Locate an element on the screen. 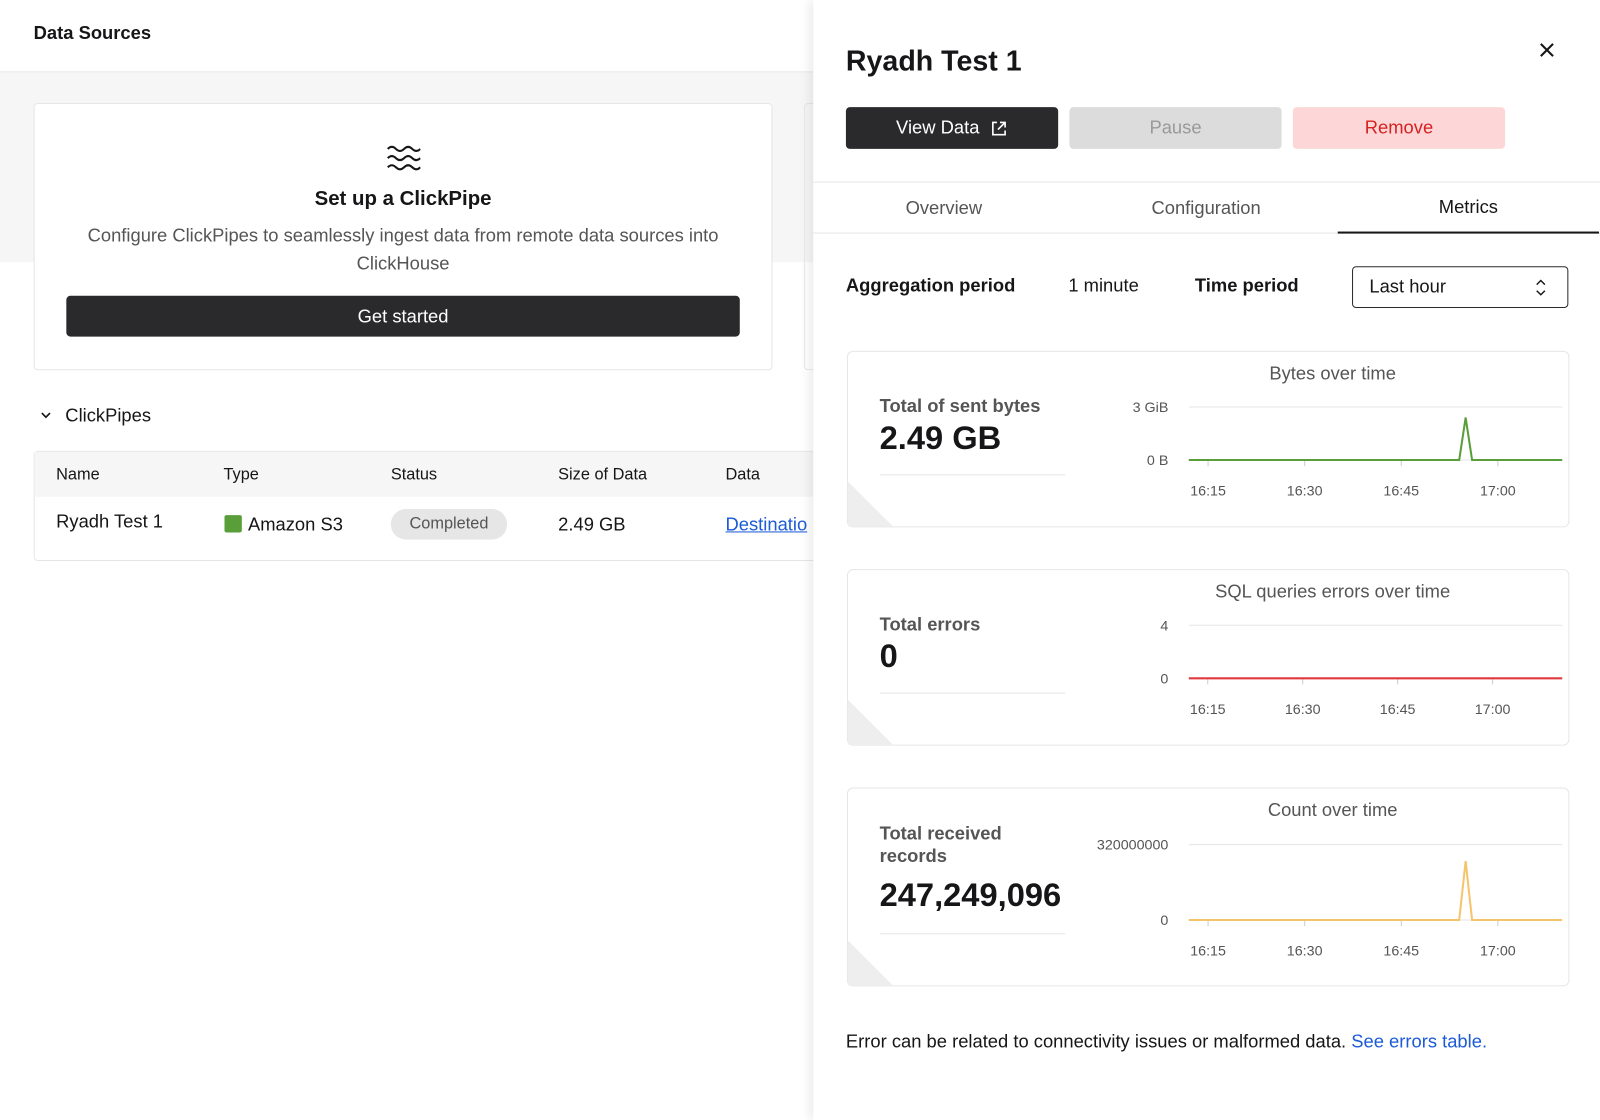 The image size is (1600, 1120). clickpipe-icon is located at coordinates (404, 158).